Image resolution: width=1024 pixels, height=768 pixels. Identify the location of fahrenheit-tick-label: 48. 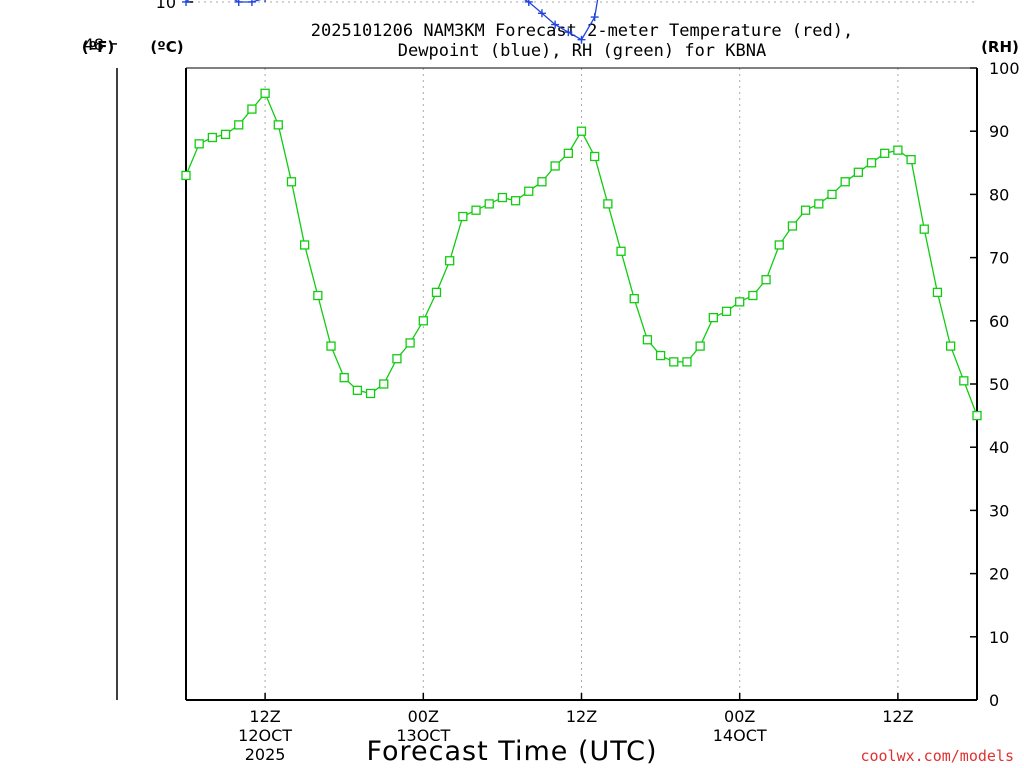
(94, 44).